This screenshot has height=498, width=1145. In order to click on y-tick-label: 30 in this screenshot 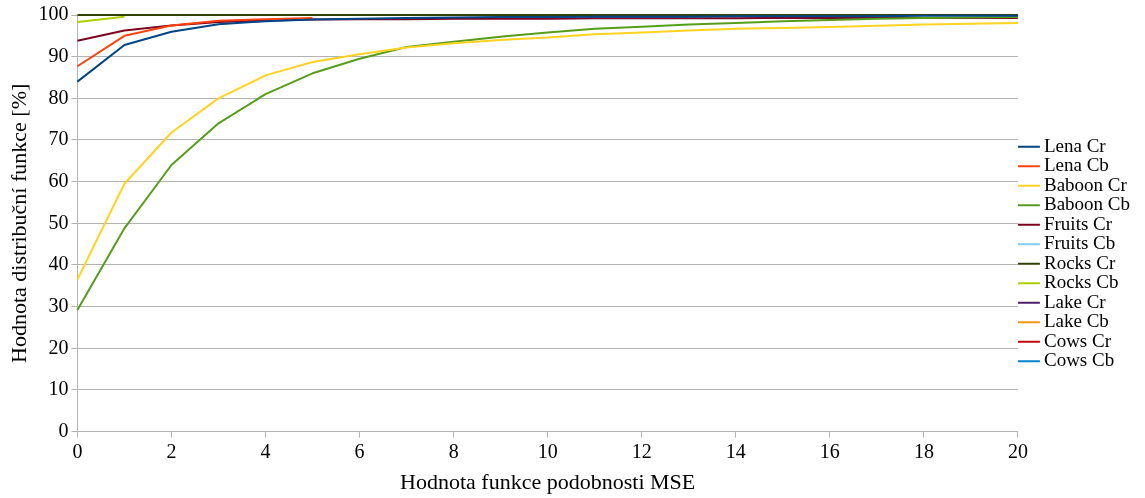, I will do `click(58, 304)`.